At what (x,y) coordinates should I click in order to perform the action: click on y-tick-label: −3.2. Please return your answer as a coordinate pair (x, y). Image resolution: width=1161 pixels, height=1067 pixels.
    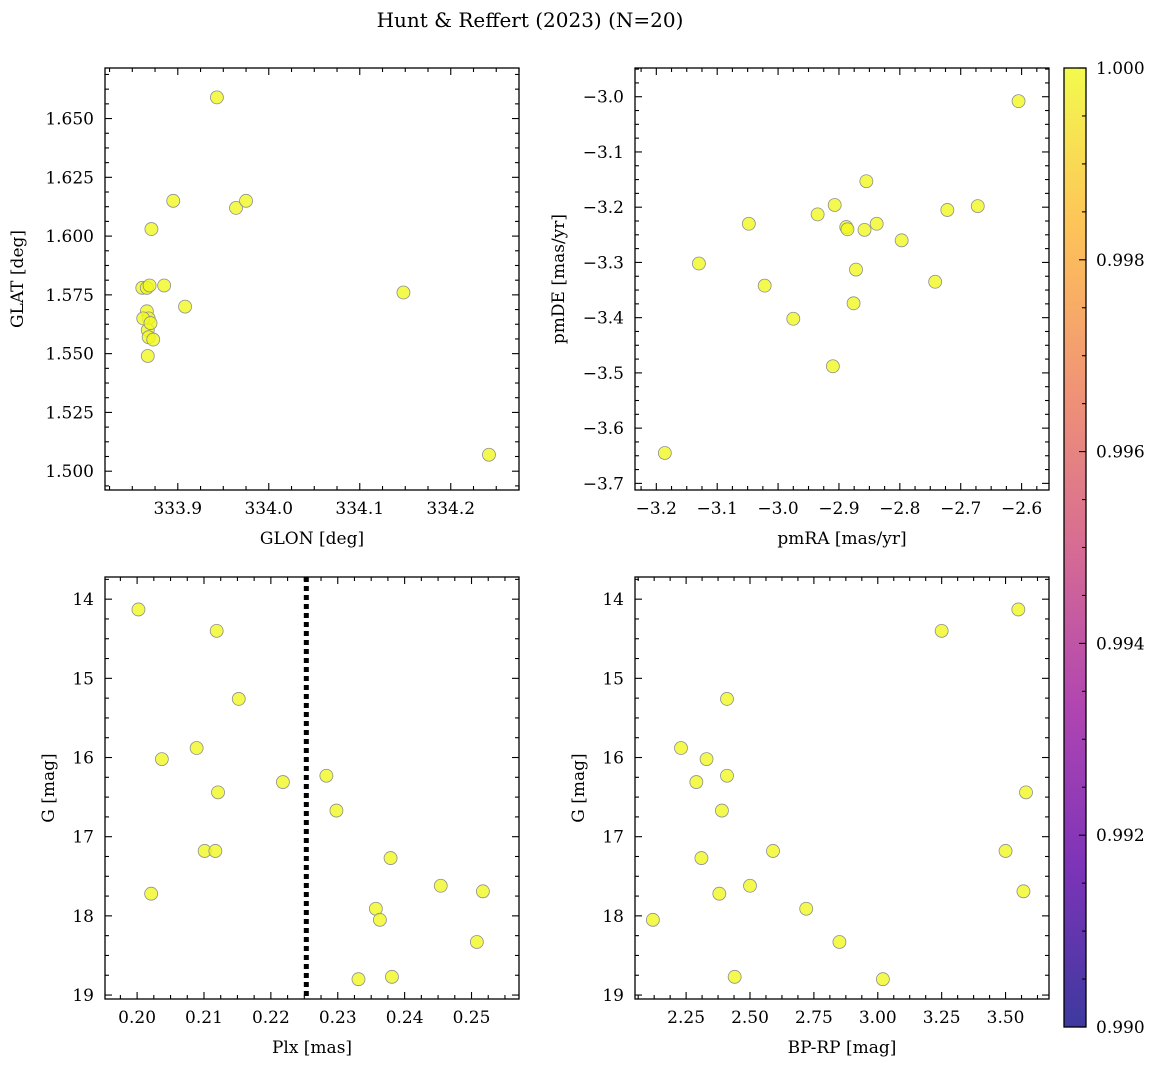
    Looking at the image, I should click on (603, 208).